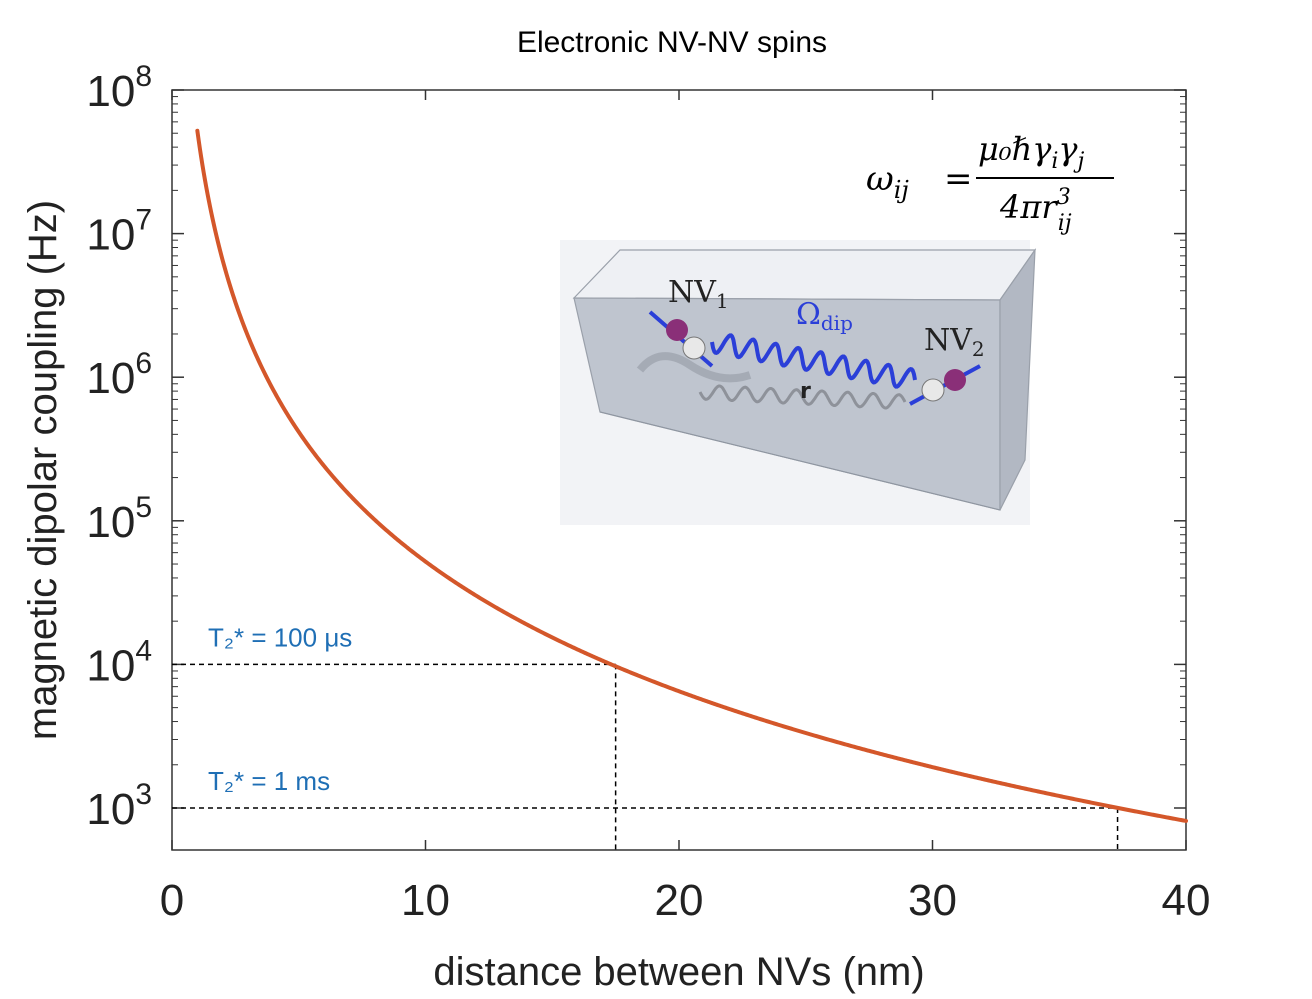 This screenshot has width=1312, height=999. I want to click on inset-box-edge, so click(800, 461).